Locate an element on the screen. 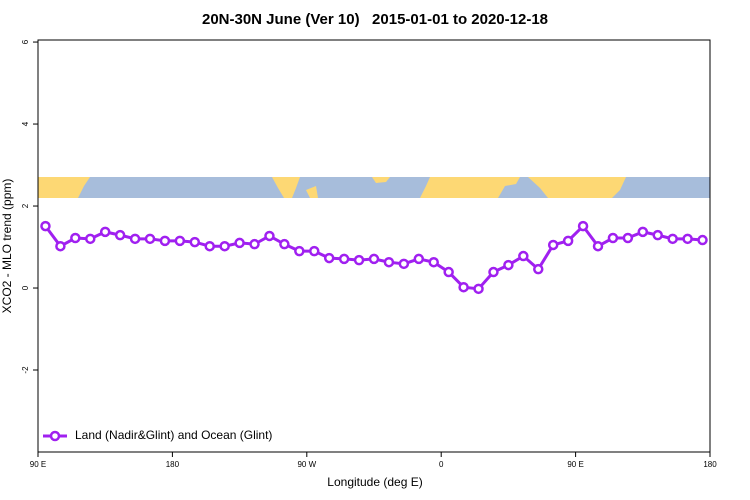 This screenshot has width=750, height=500. x-axis-label: Longitude (deg E) is located at coordinates (374, 482).